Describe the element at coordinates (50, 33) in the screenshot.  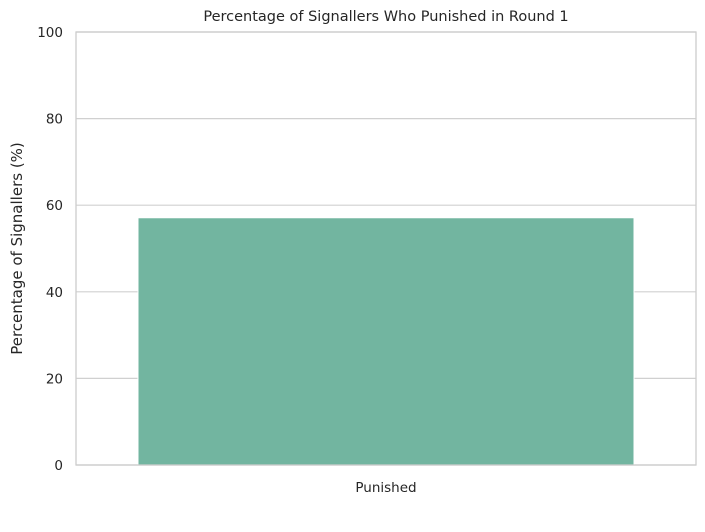
I see `y-tick-label: 100` at that location.